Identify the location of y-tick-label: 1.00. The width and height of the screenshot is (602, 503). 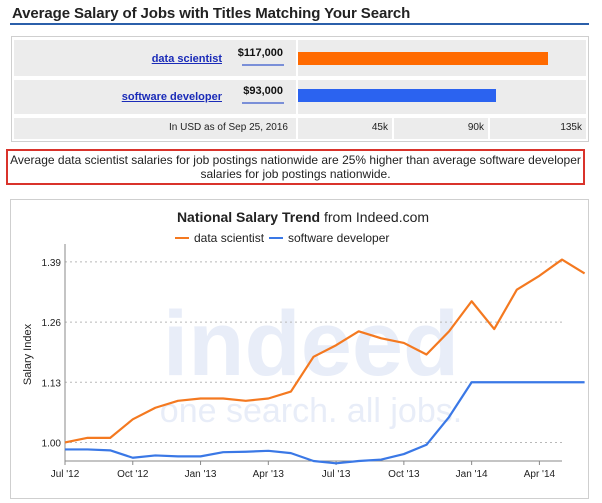
(52, 443).